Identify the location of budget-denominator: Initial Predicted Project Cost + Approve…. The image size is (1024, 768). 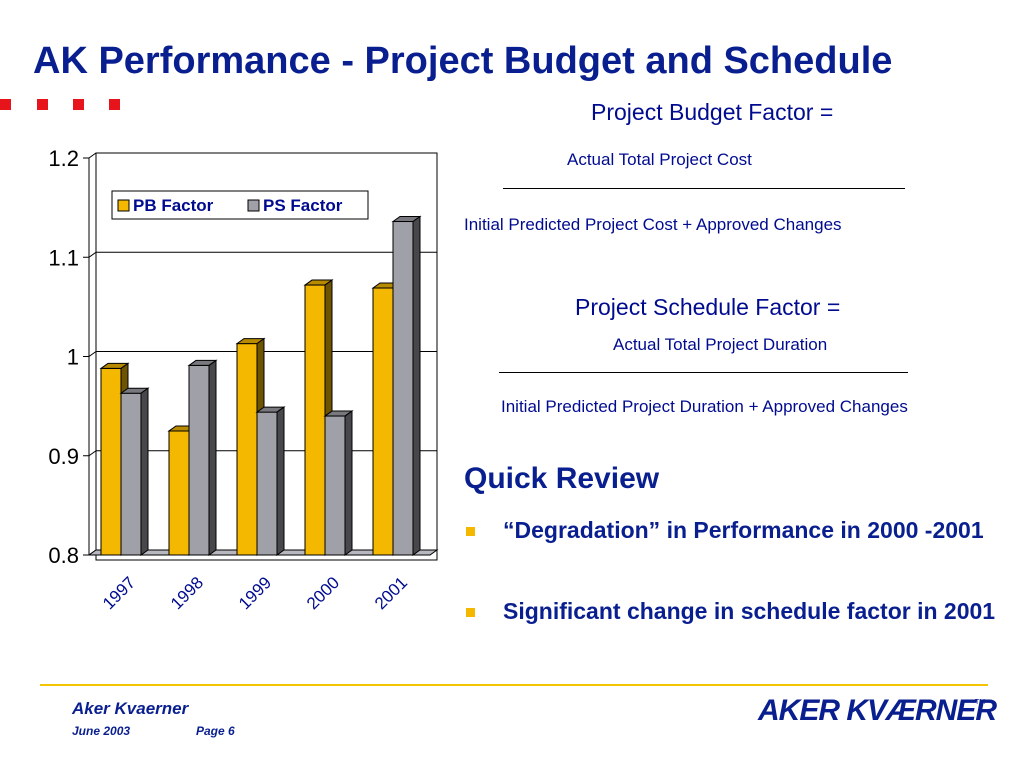
(653, 224).